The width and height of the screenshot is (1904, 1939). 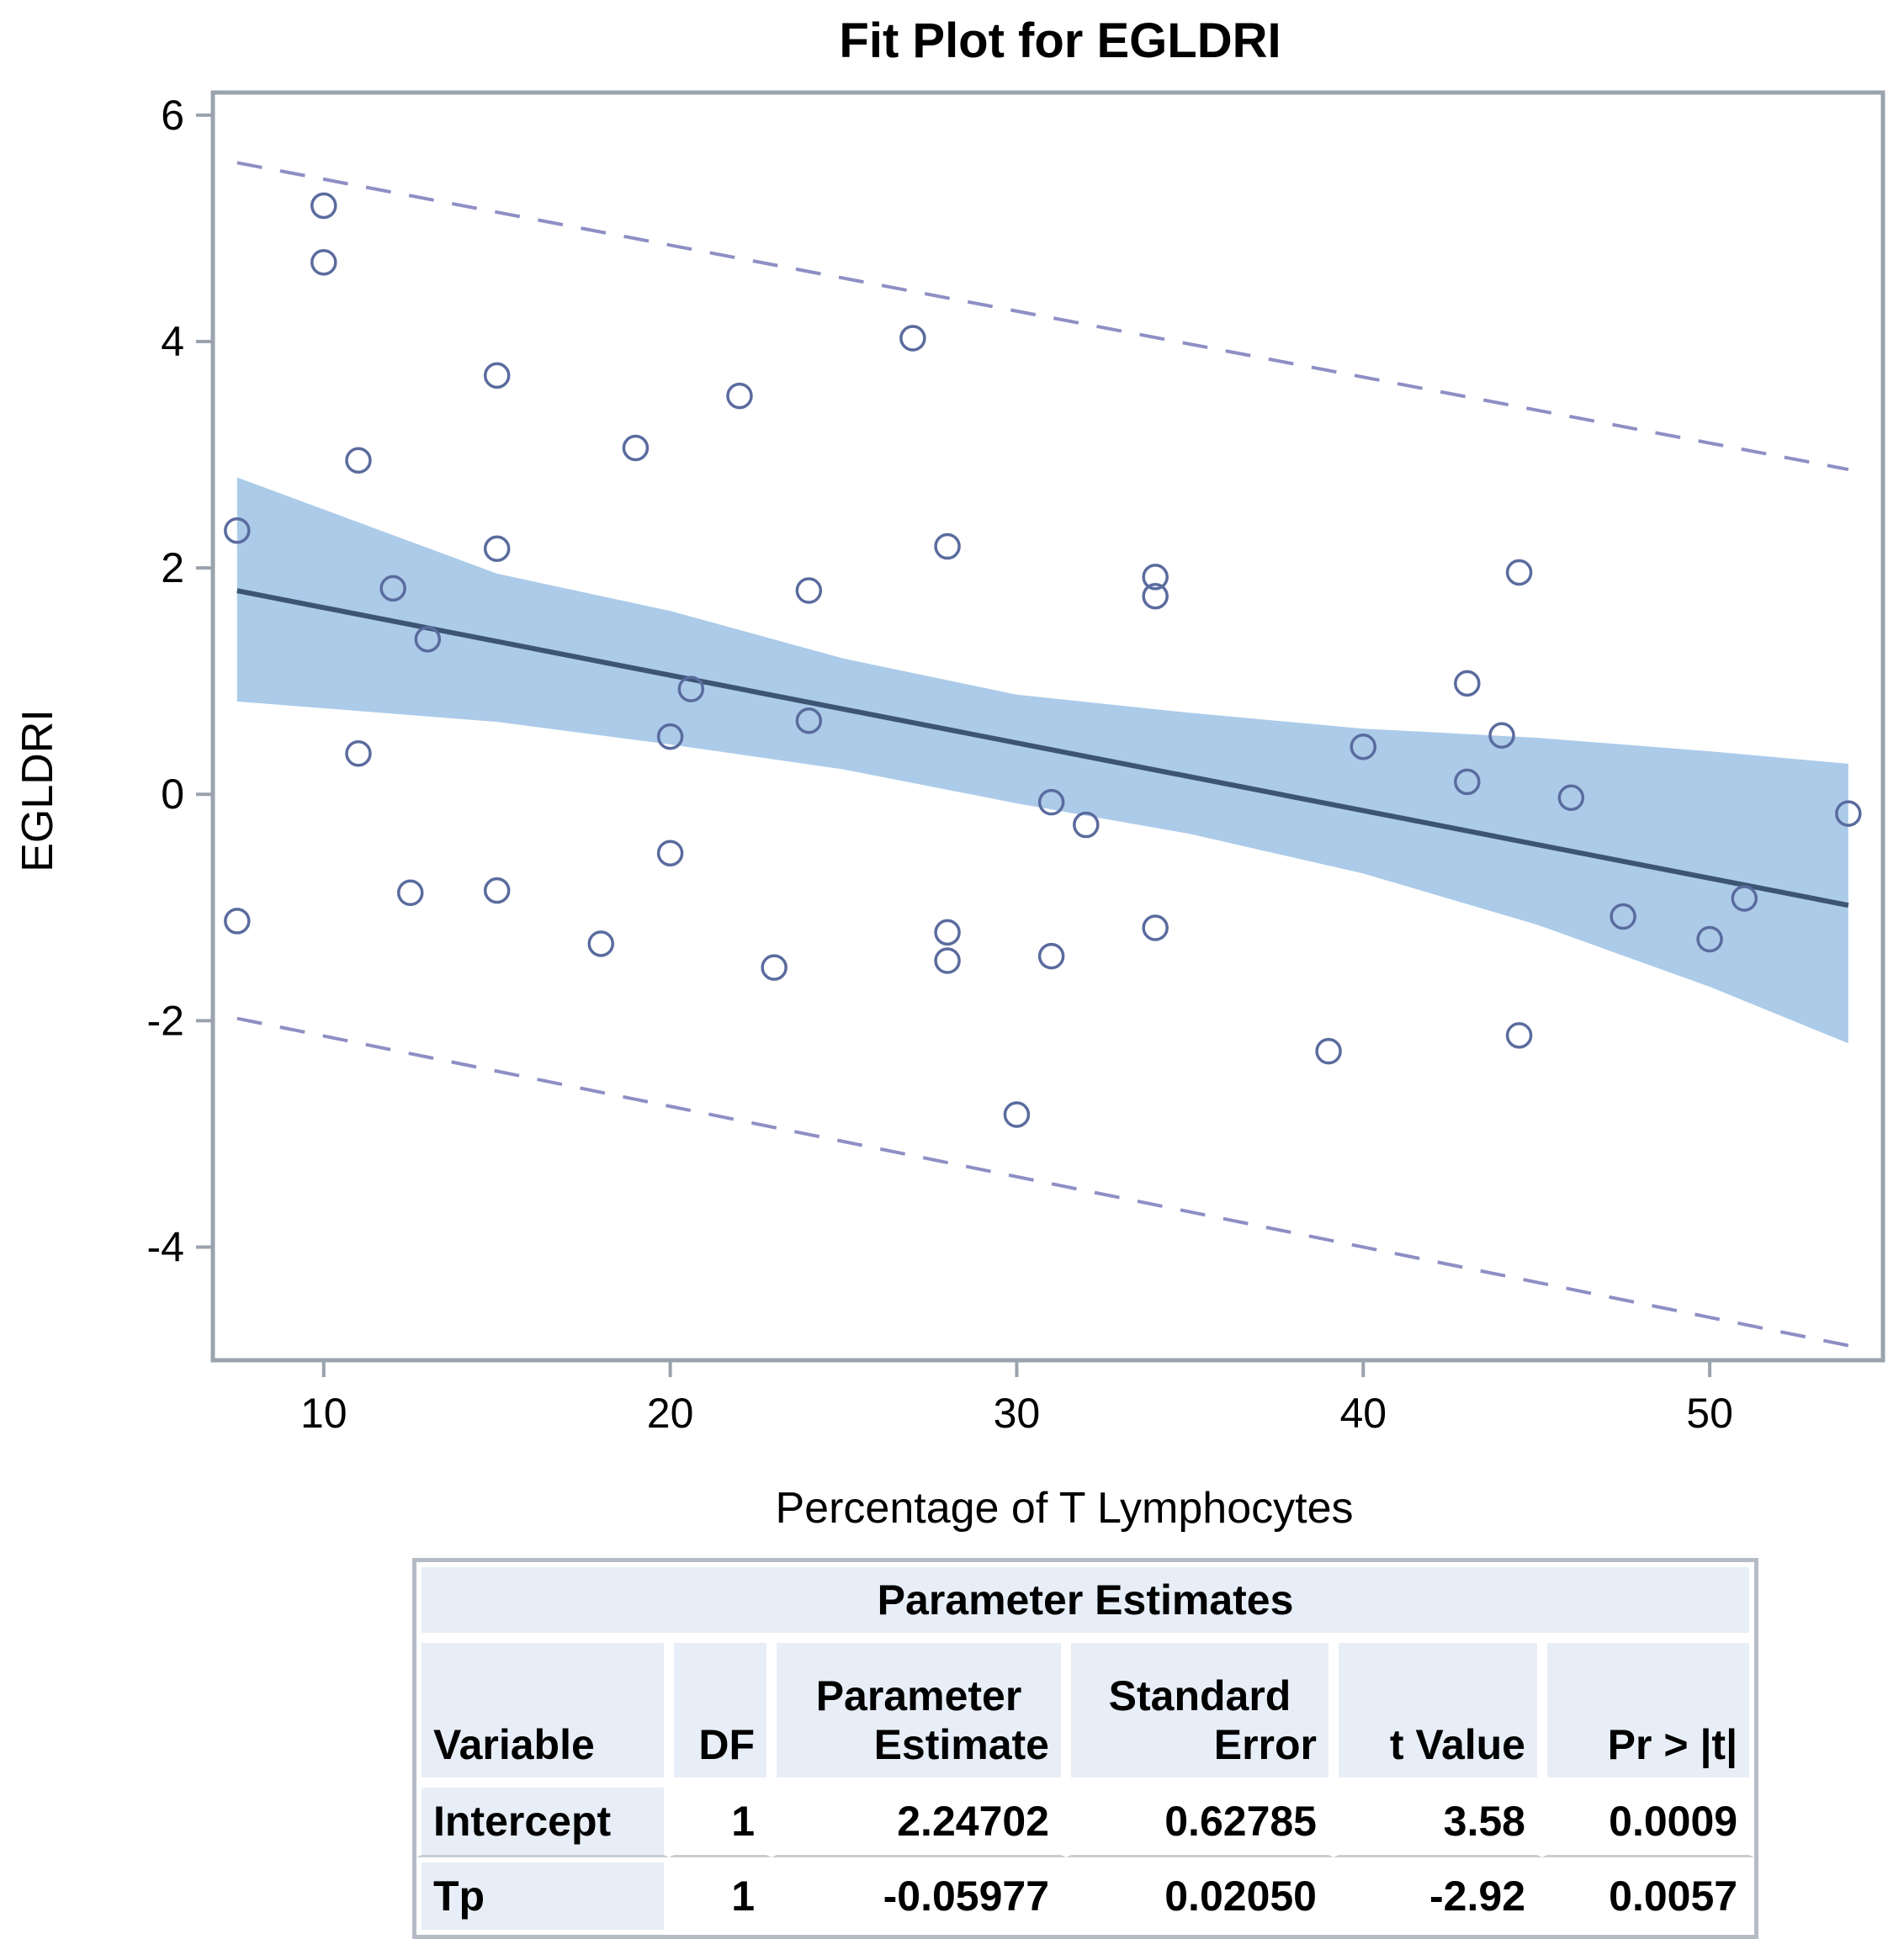 I want to click on table-row: Intercept 1 2.24702 0.62785 3.58 0.0009, so click(x=1085, y=1820).